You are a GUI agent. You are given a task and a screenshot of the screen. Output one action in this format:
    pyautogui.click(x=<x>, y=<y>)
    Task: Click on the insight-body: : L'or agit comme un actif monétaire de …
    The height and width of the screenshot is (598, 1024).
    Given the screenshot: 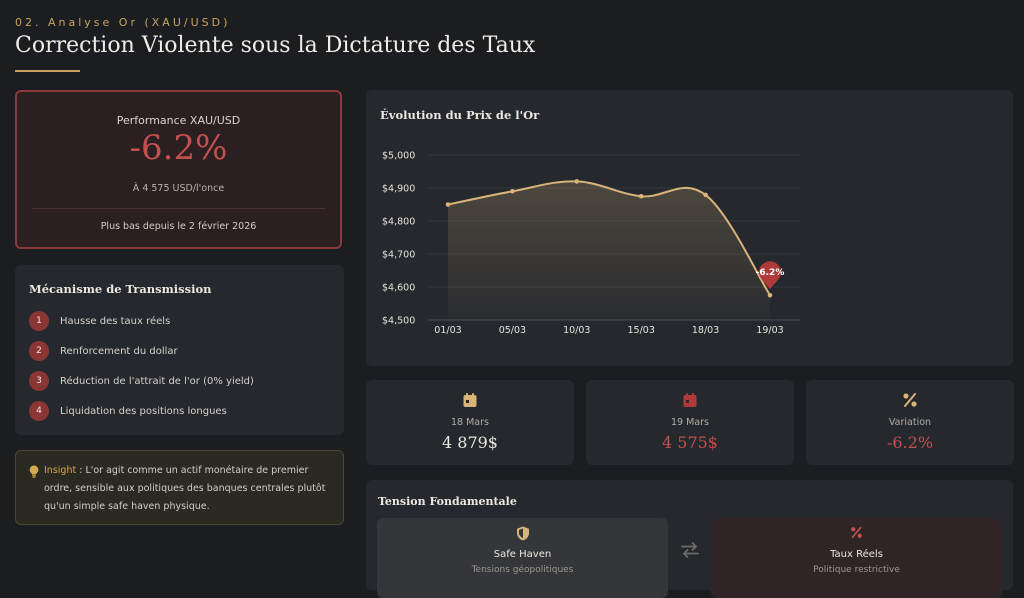 What is the action you would take?
    pyautogui.click(x=185, y=488)
    